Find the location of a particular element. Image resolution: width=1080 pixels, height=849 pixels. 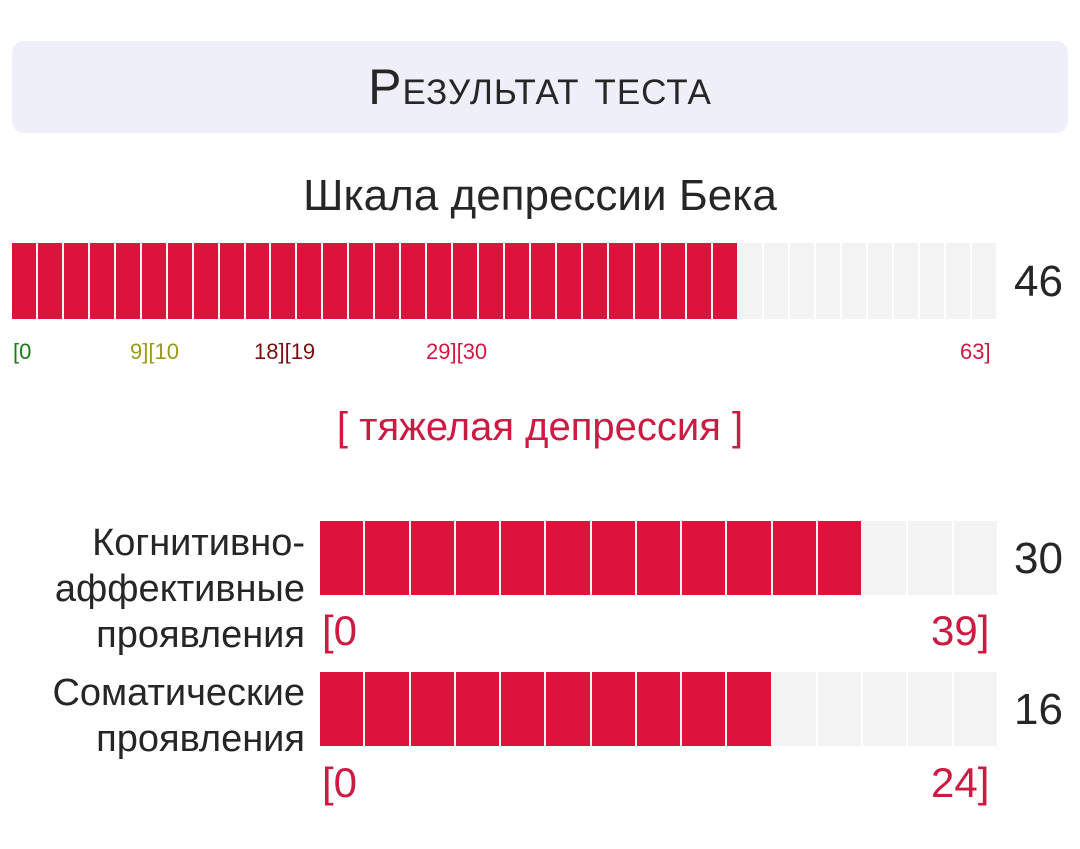

range-label-63: 63] is located at coordinates (975, 351).